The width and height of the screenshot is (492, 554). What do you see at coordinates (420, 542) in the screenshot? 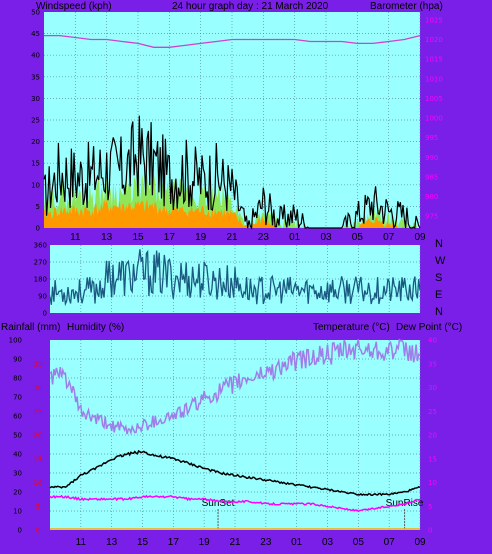
I see `temp-time-tick-label: 09` at bounding box center [420, 542].